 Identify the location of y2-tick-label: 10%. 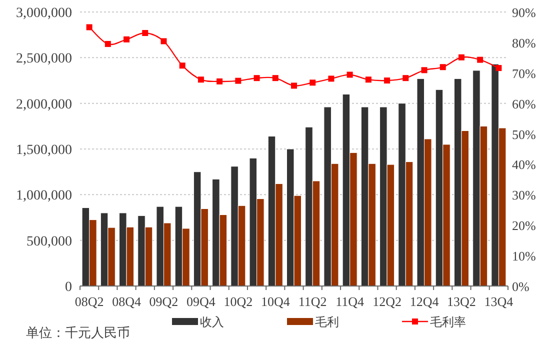
(524, 256).